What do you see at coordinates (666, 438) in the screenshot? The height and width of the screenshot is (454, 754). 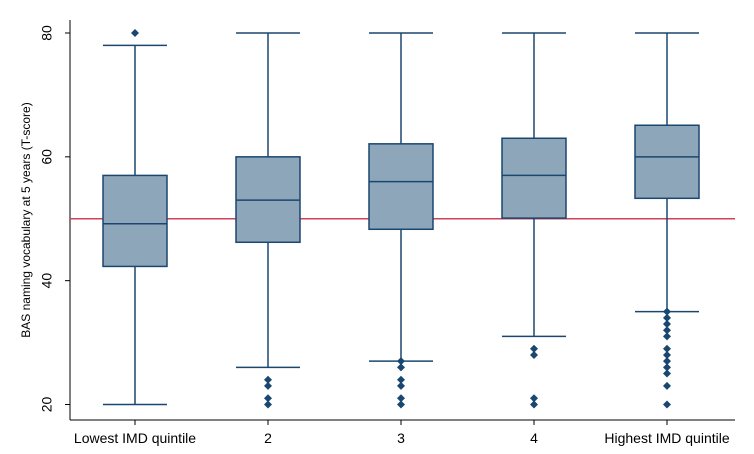 I see `x-tick-label: Highest IMD quintile` at bounding box center [666, 438].